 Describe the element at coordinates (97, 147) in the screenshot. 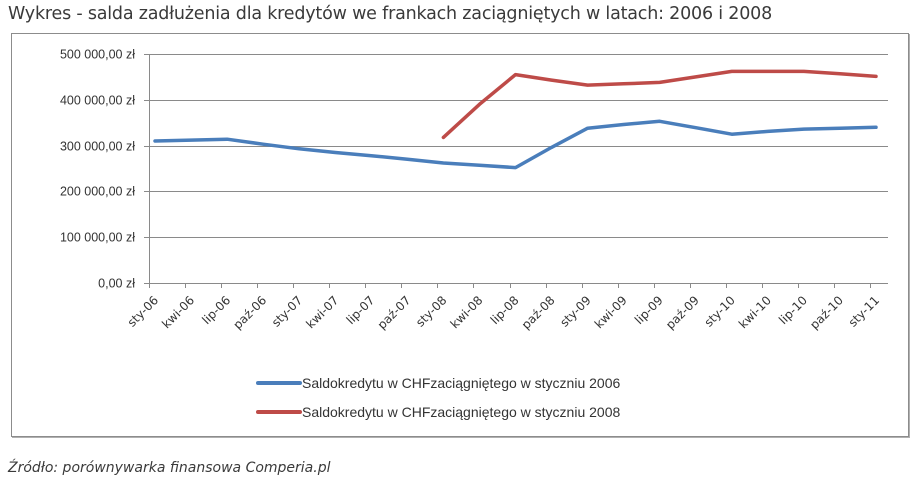

I see `y-tick-label: 300 000,00 zł` at that location.